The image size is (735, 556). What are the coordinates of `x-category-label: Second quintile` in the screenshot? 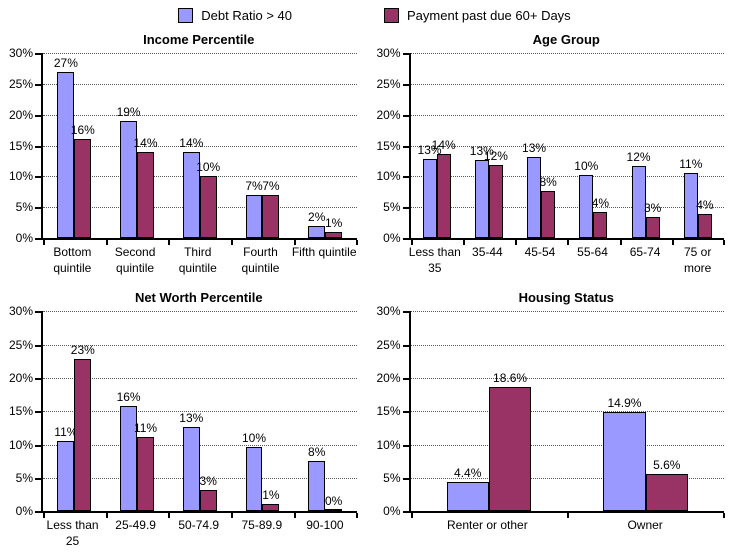 It's located at (135, 260).